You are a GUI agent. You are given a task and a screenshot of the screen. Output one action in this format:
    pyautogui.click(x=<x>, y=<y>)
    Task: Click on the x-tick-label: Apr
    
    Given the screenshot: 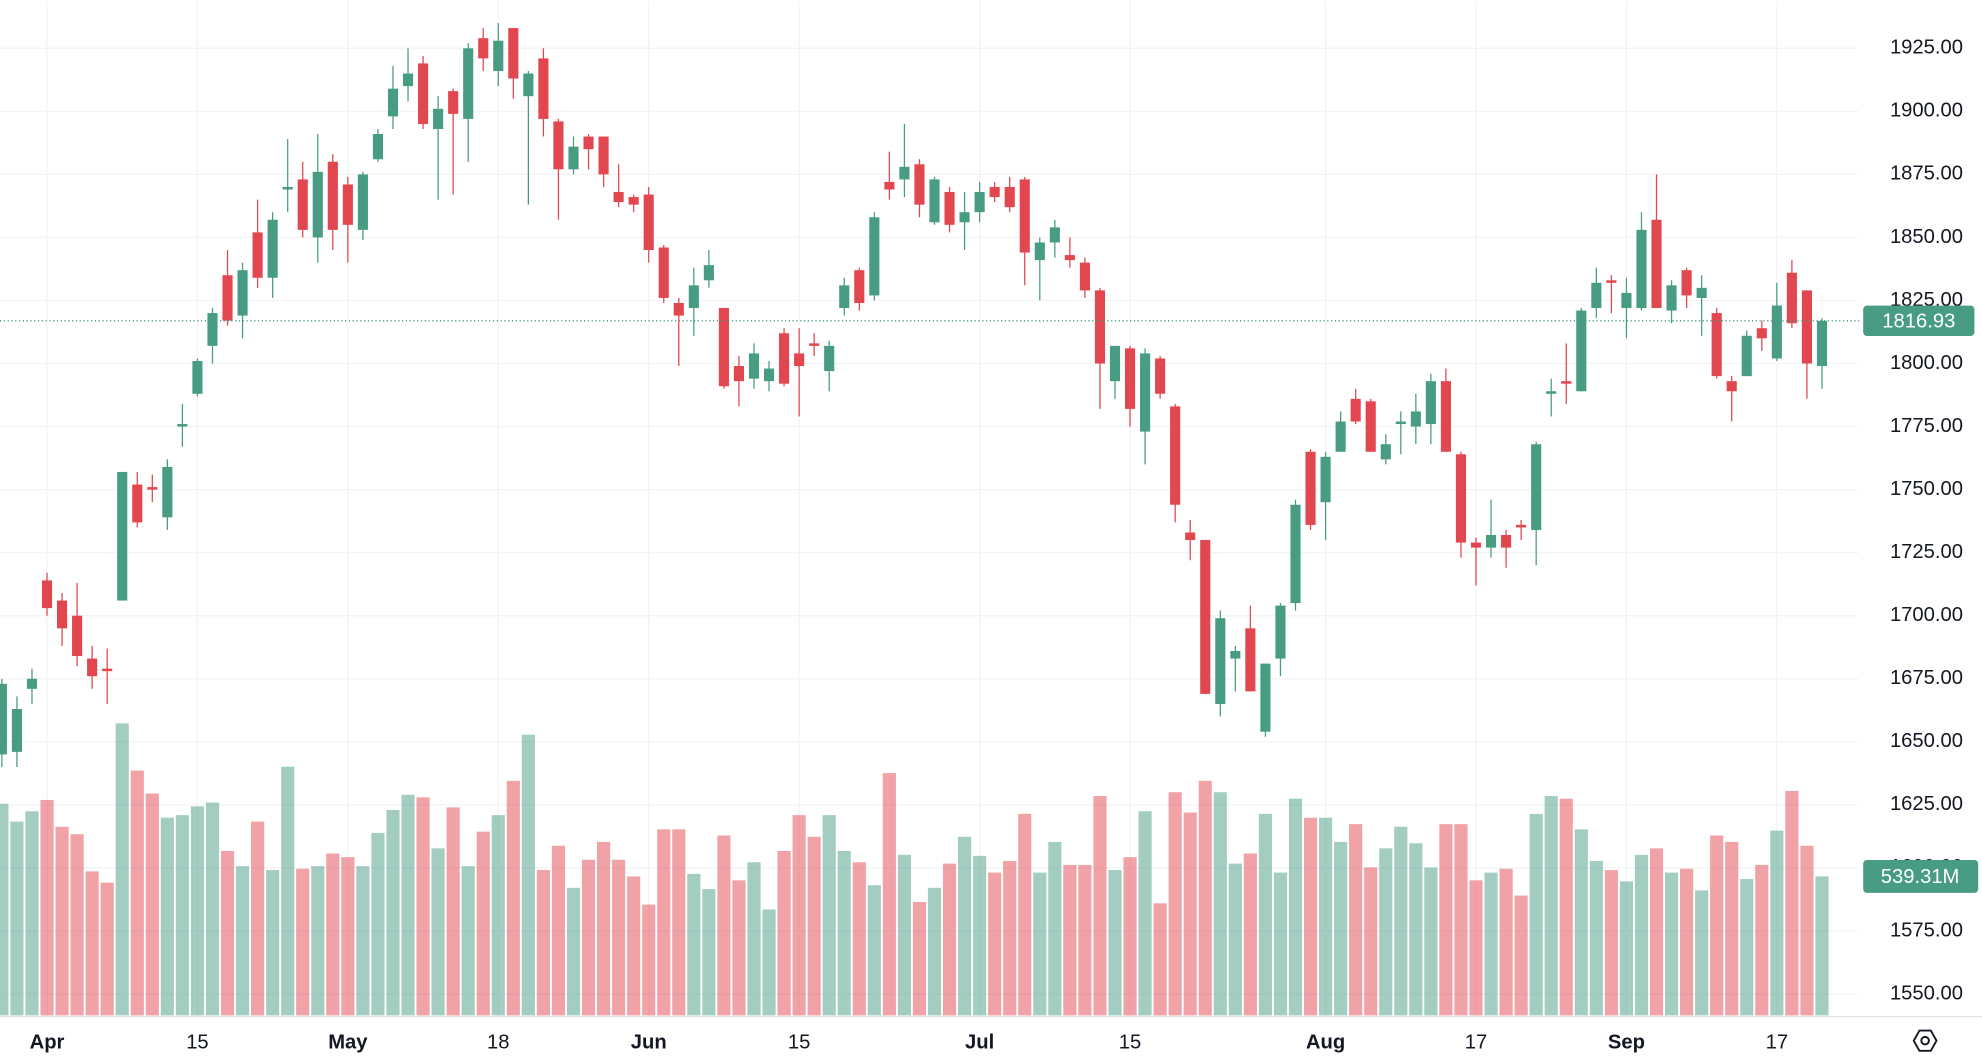 What is the action you would take?
    pyautogui.click(x=47, y=1043)
    